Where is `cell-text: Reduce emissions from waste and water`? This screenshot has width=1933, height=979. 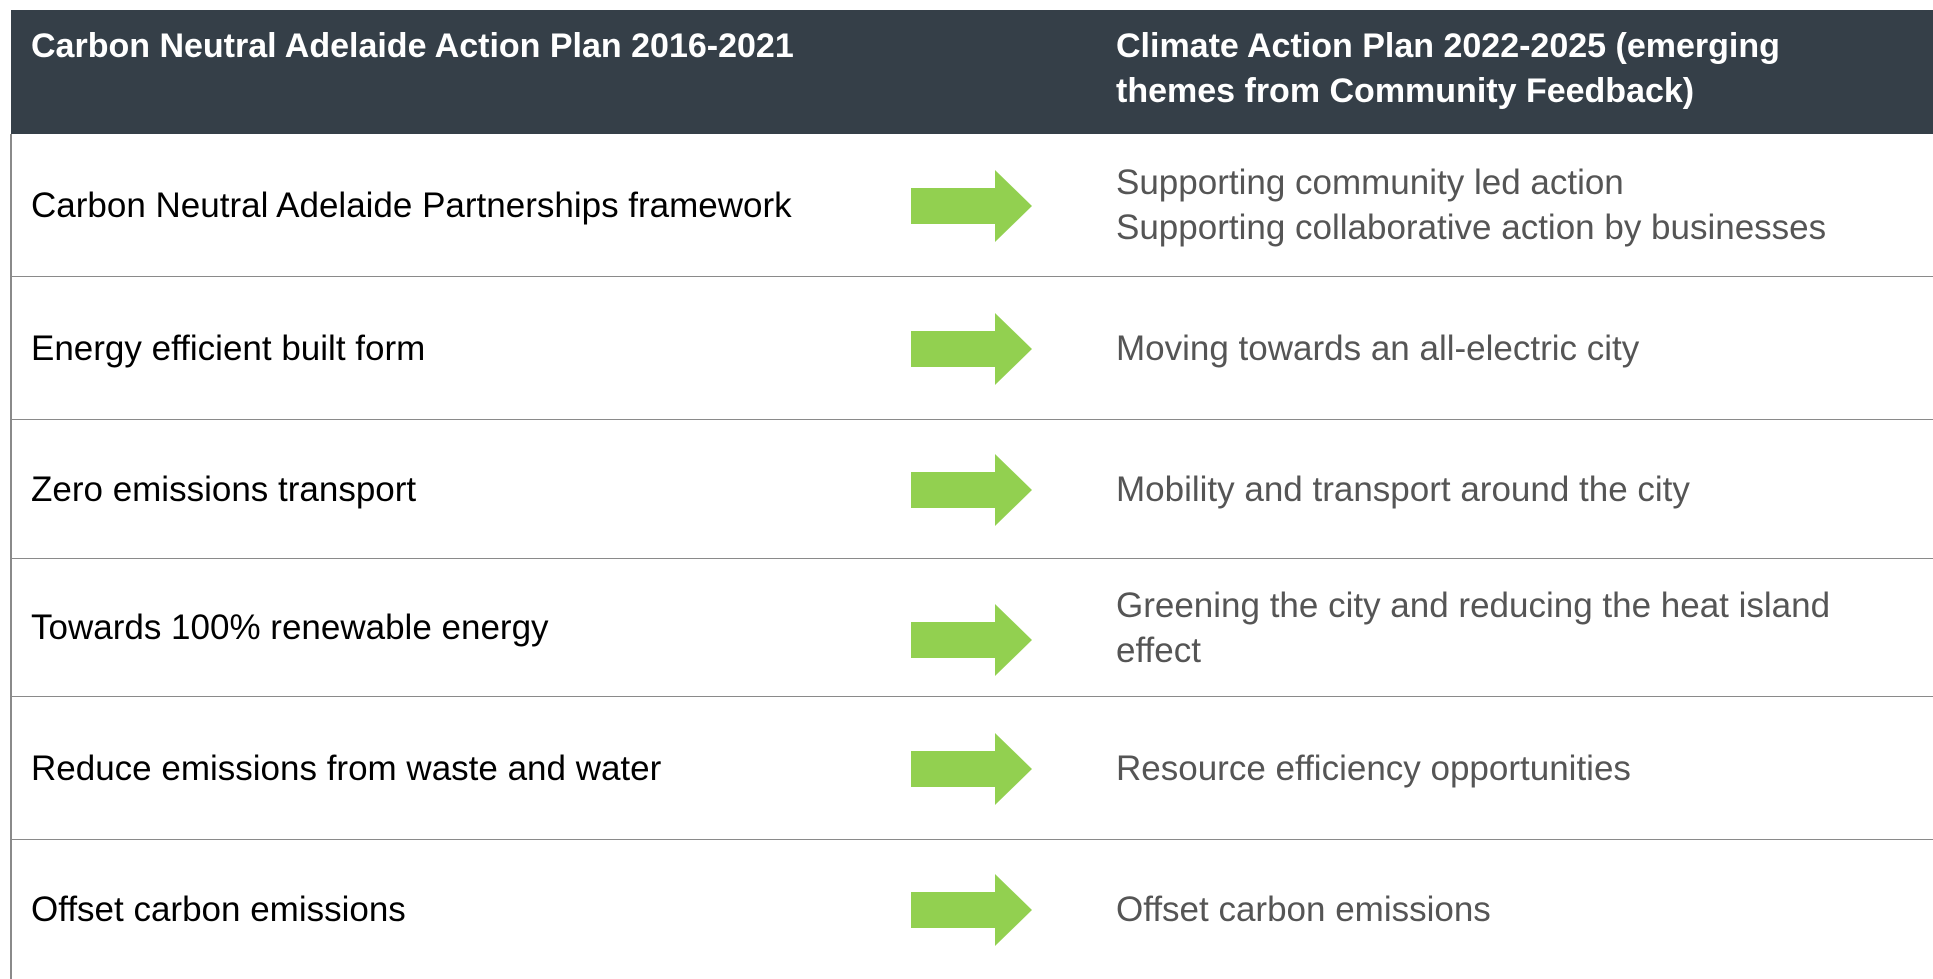
cell-text: Reduce emissions from waste and water is located at coordinates (346, 768).